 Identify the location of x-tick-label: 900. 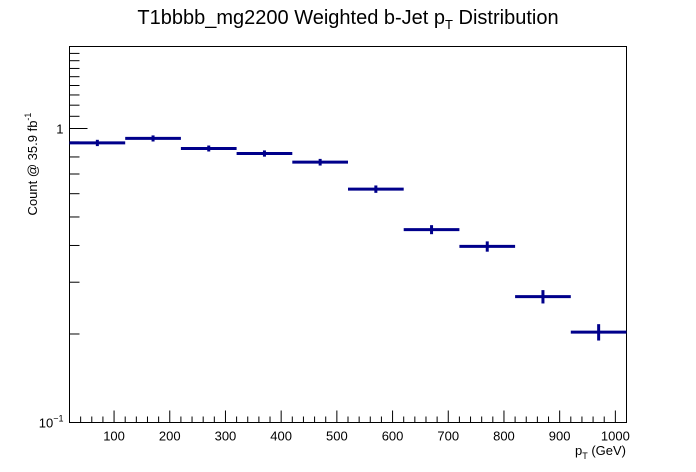
(560, 436).